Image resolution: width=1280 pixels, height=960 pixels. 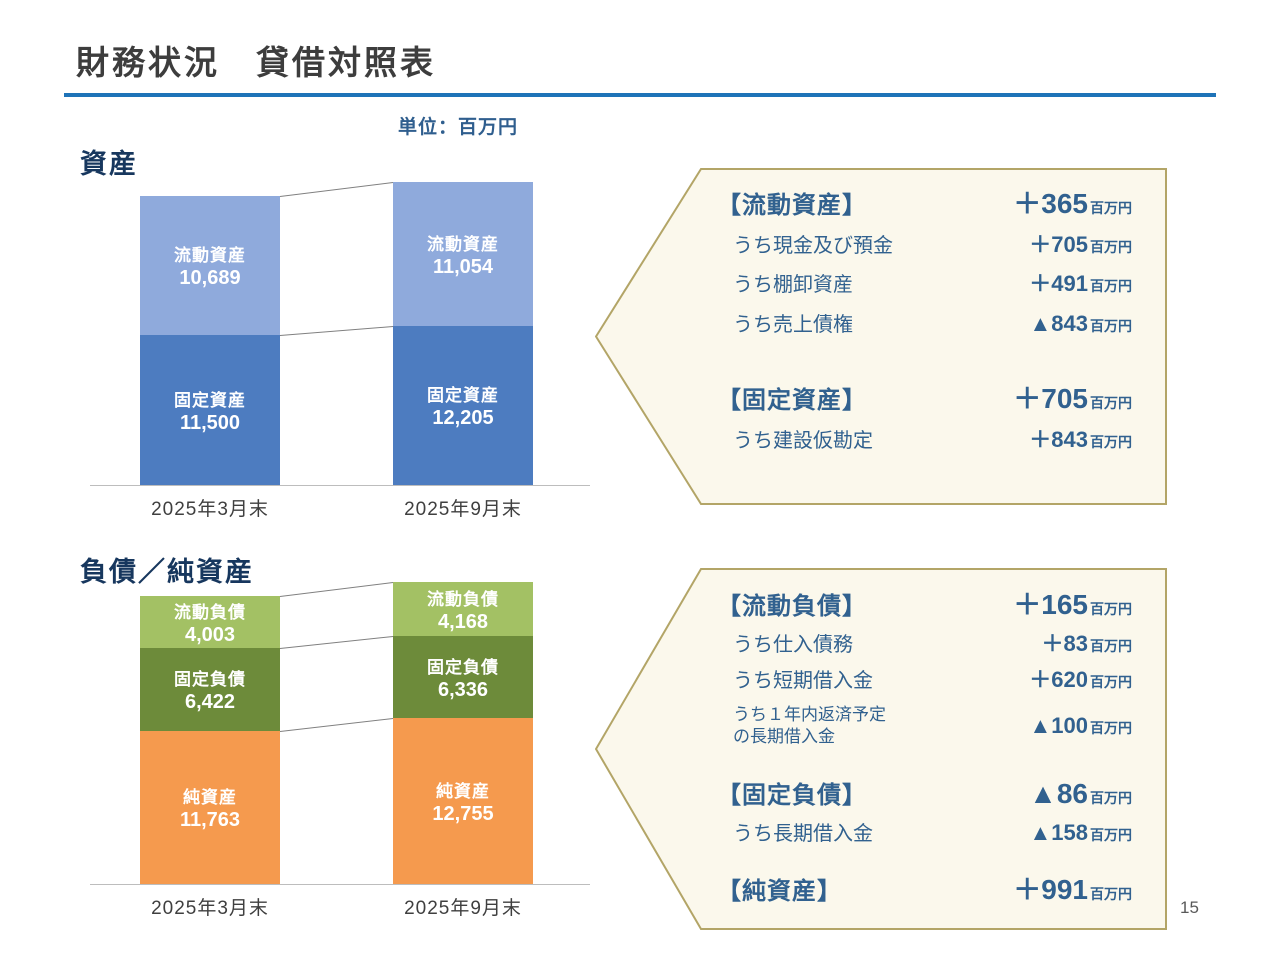 I want to click on segment-純資産: 純資産 11,763, so click(x=210, y=807).